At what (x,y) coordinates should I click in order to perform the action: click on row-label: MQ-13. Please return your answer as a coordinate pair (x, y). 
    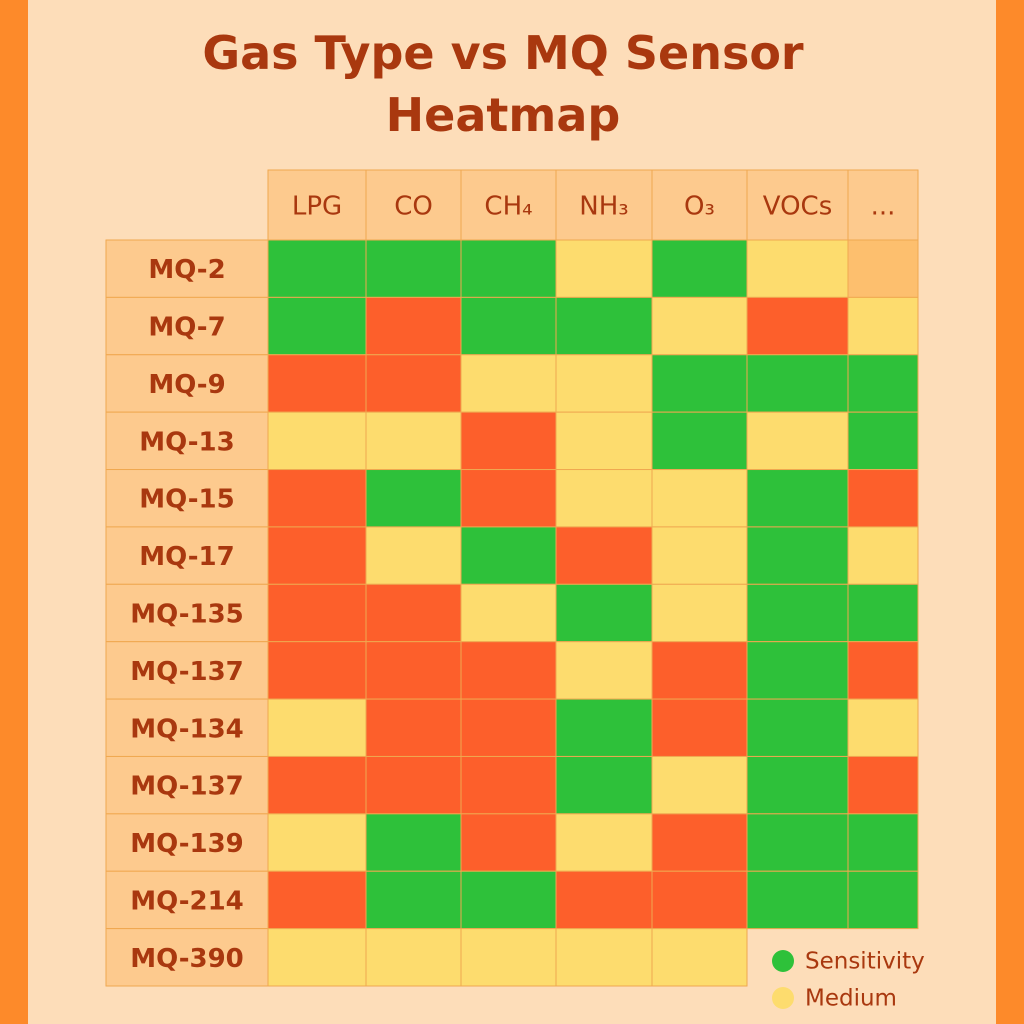
    Looking at the image, I should click on (186, 442).